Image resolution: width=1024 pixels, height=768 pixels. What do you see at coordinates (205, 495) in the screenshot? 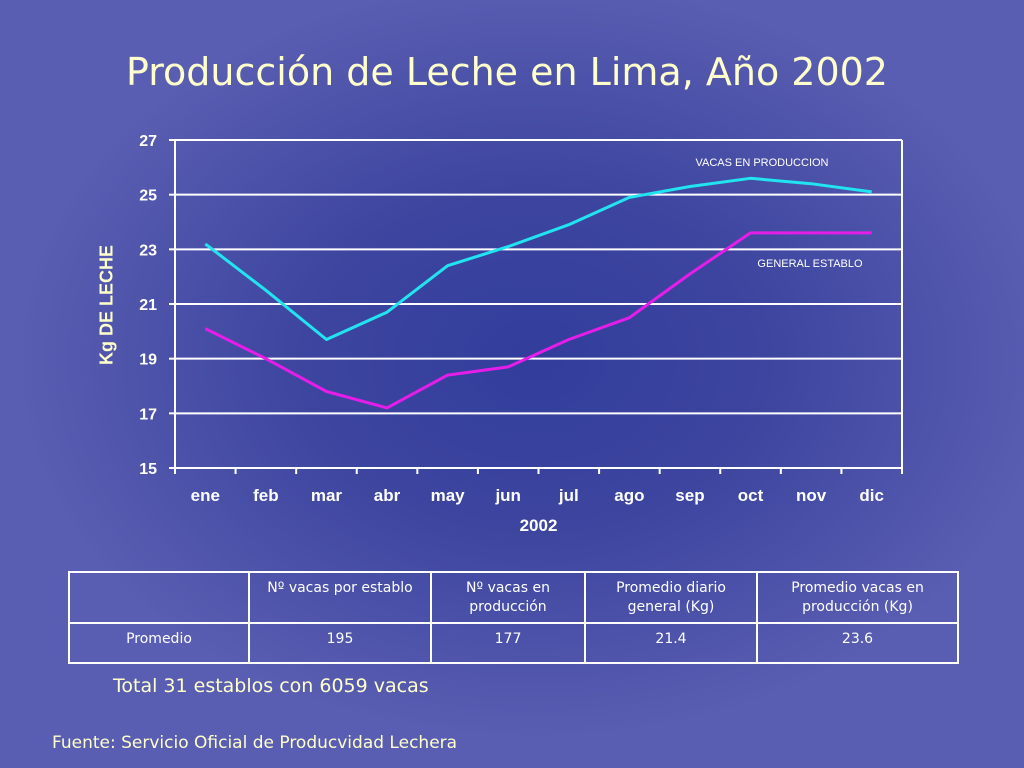
I see `x-tick-label: ene` at bounding box center [205, 495].